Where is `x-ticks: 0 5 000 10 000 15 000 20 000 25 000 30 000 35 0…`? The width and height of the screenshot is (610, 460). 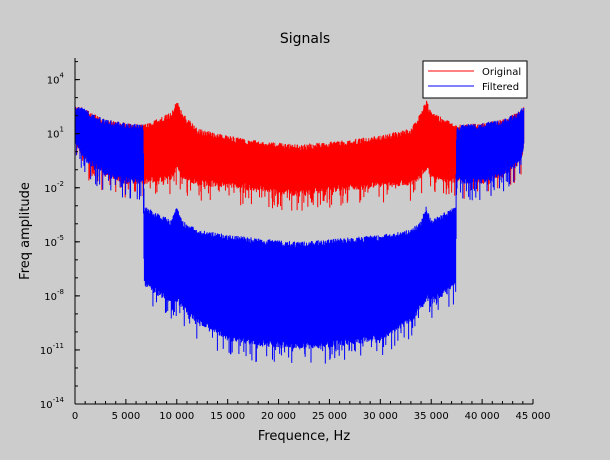
x-ticks: 0 5 000 10 000 15 000 20 000 25 000 30 000 35 0… is located at coordinates (311, 410).